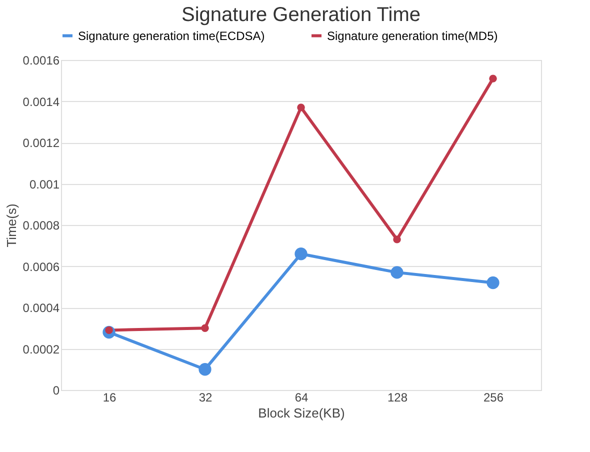 Image resolution: width=590 pixels, height=452 pixels. Describe the element at coordinates (171, 35) in the screenshot. I see `legend-label: Signature generation time(ECDSA)` at that location.